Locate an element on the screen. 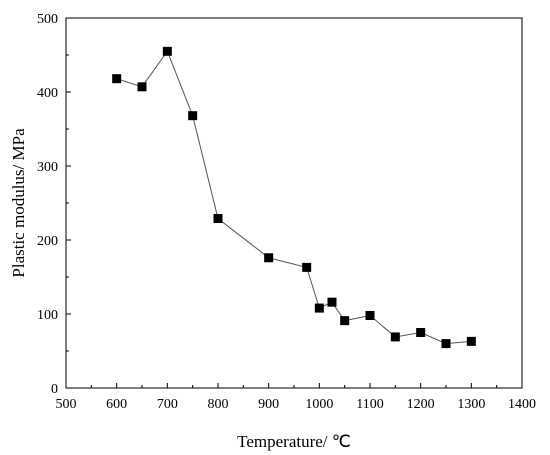  x-tick-label: 900 is located at coordinates (268, 404).